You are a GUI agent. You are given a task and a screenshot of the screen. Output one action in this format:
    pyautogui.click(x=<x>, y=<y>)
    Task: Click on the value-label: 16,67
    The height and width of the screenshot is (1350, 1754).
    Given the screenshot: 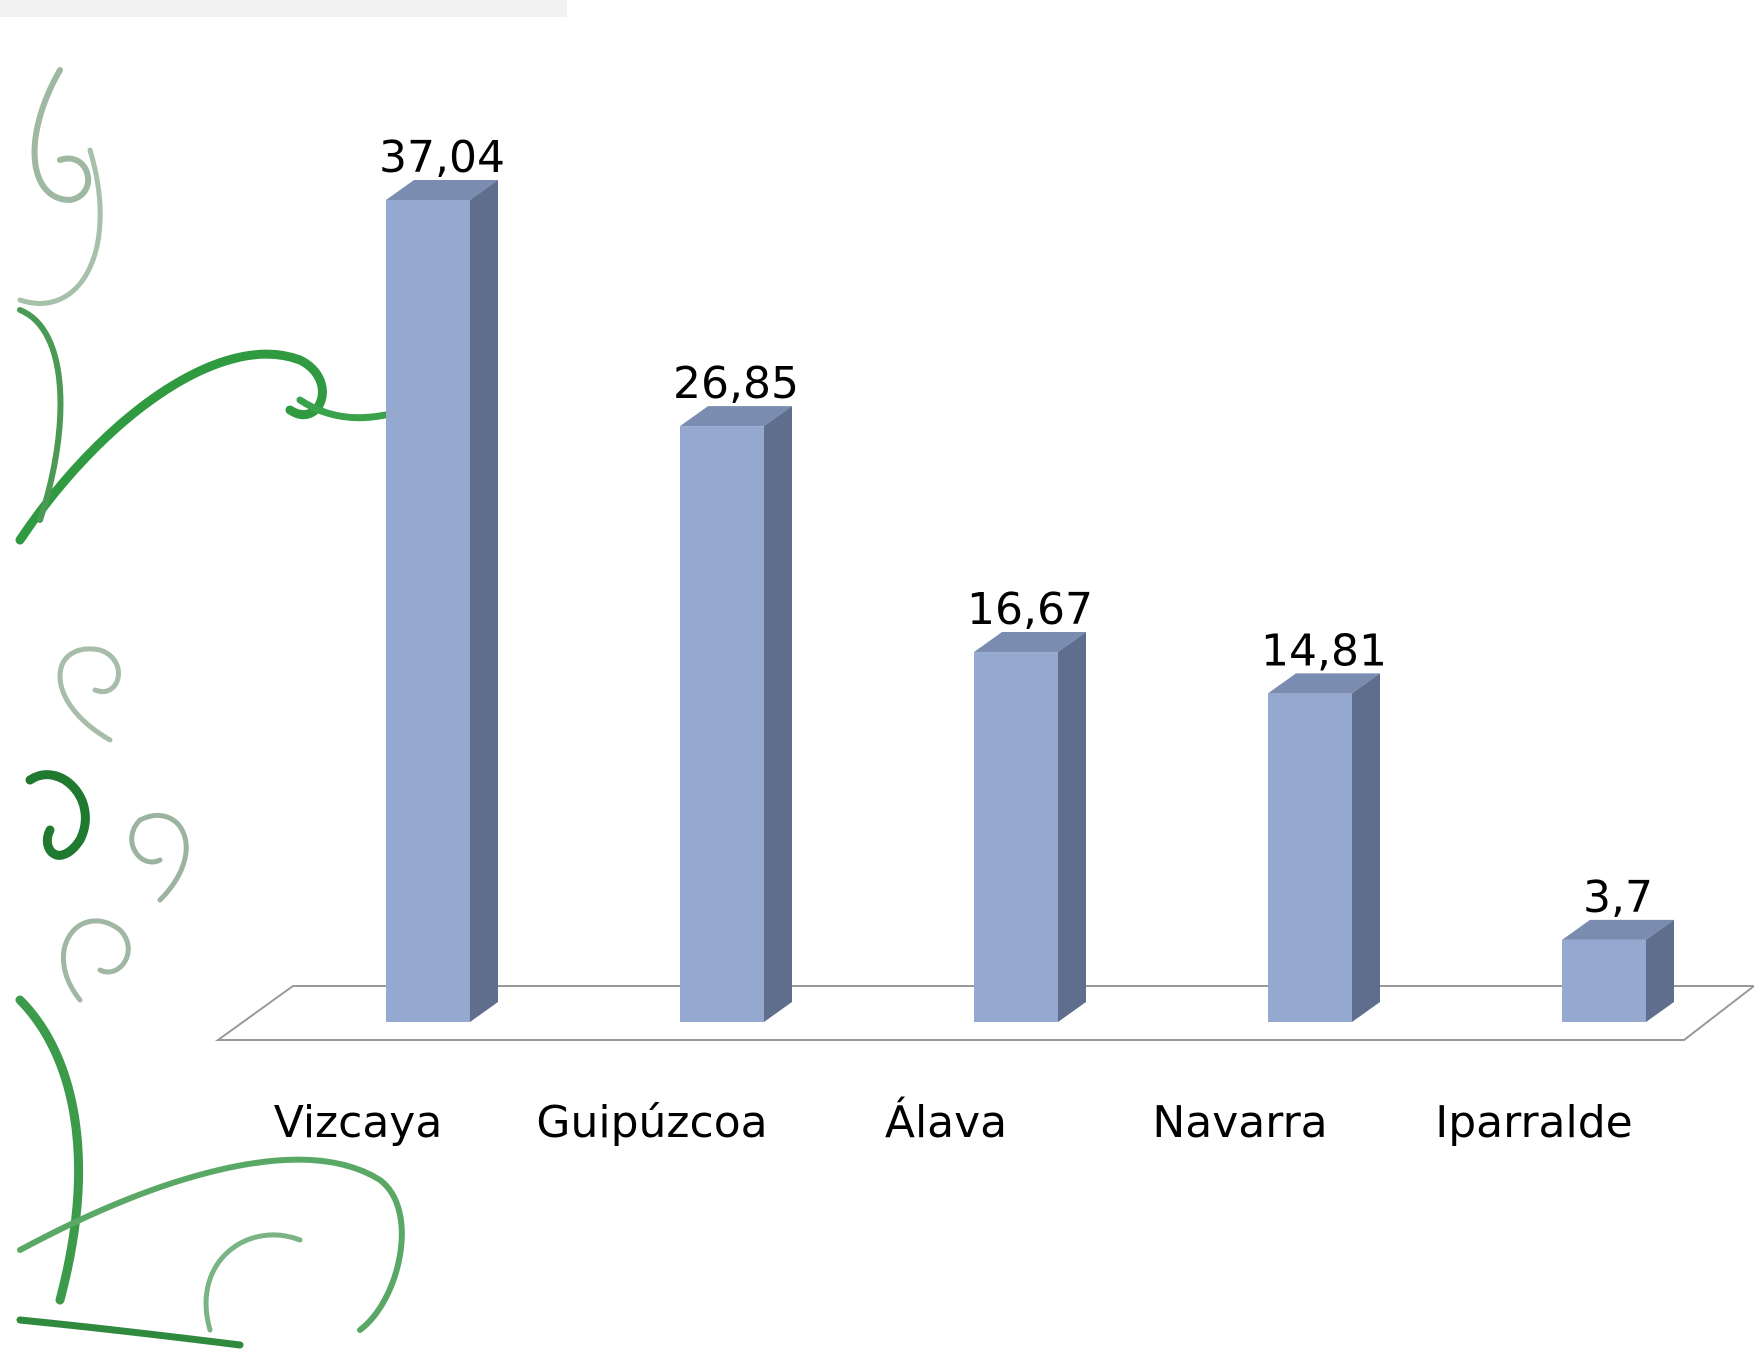 What is the action you would take?
    pyautogui.click(x=1030, y=609)
    